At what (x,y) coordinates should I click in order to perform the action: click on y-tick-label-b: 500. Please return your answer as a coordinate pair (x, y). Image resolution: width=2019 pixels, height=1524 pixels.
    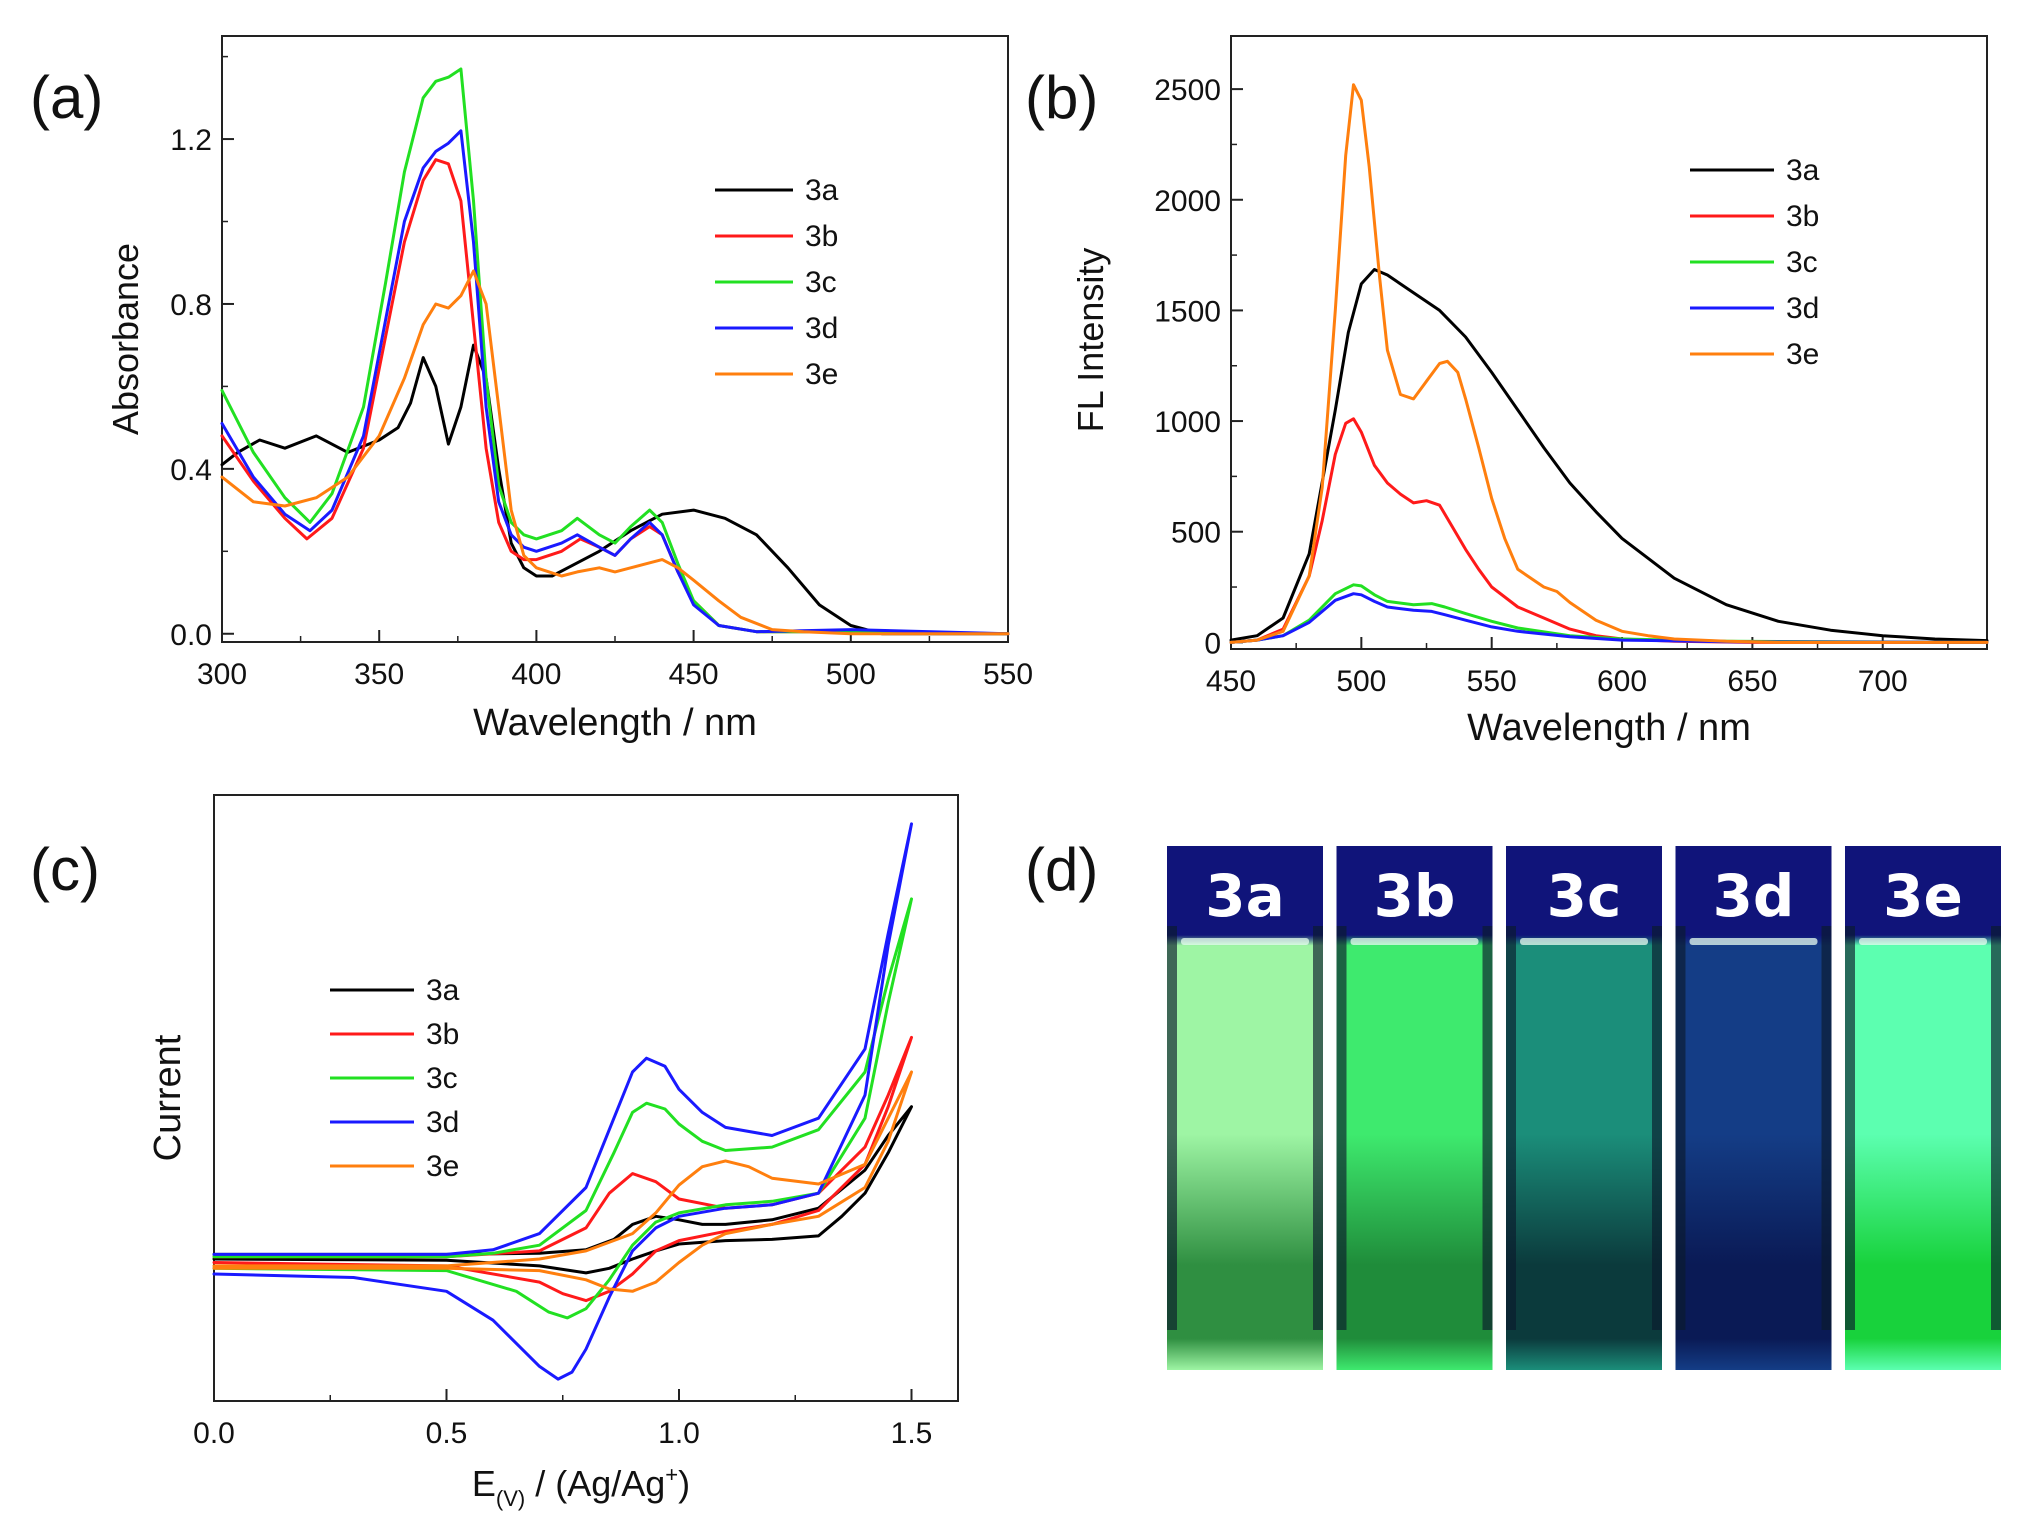
    Looking at the image, I should click on (1196, 533).